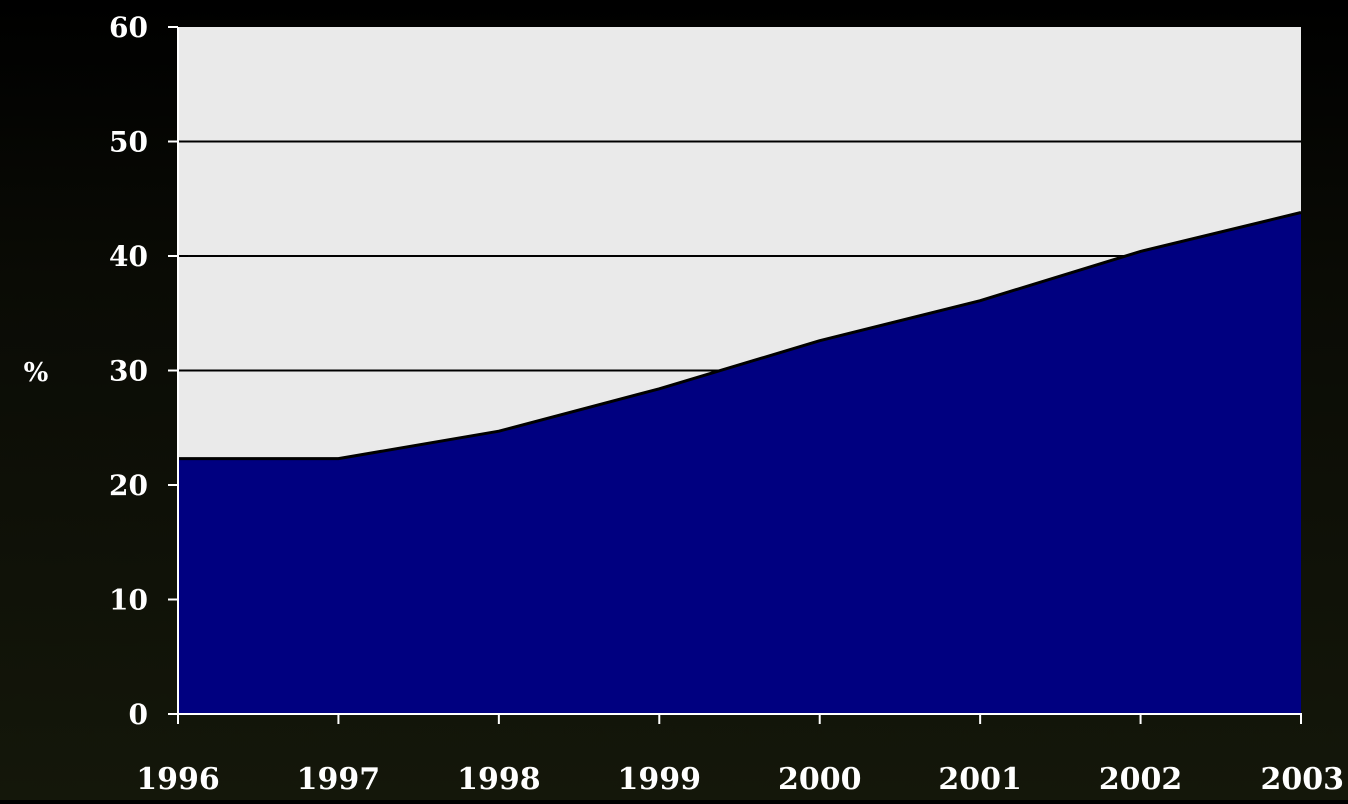 Image resolution: width=1348 pixels, height=804 pixels. What do you see at coordinates (1141, 779) in the screenshot?
I see `x-tick-label: 2002` at bounding box center [1141, 779].